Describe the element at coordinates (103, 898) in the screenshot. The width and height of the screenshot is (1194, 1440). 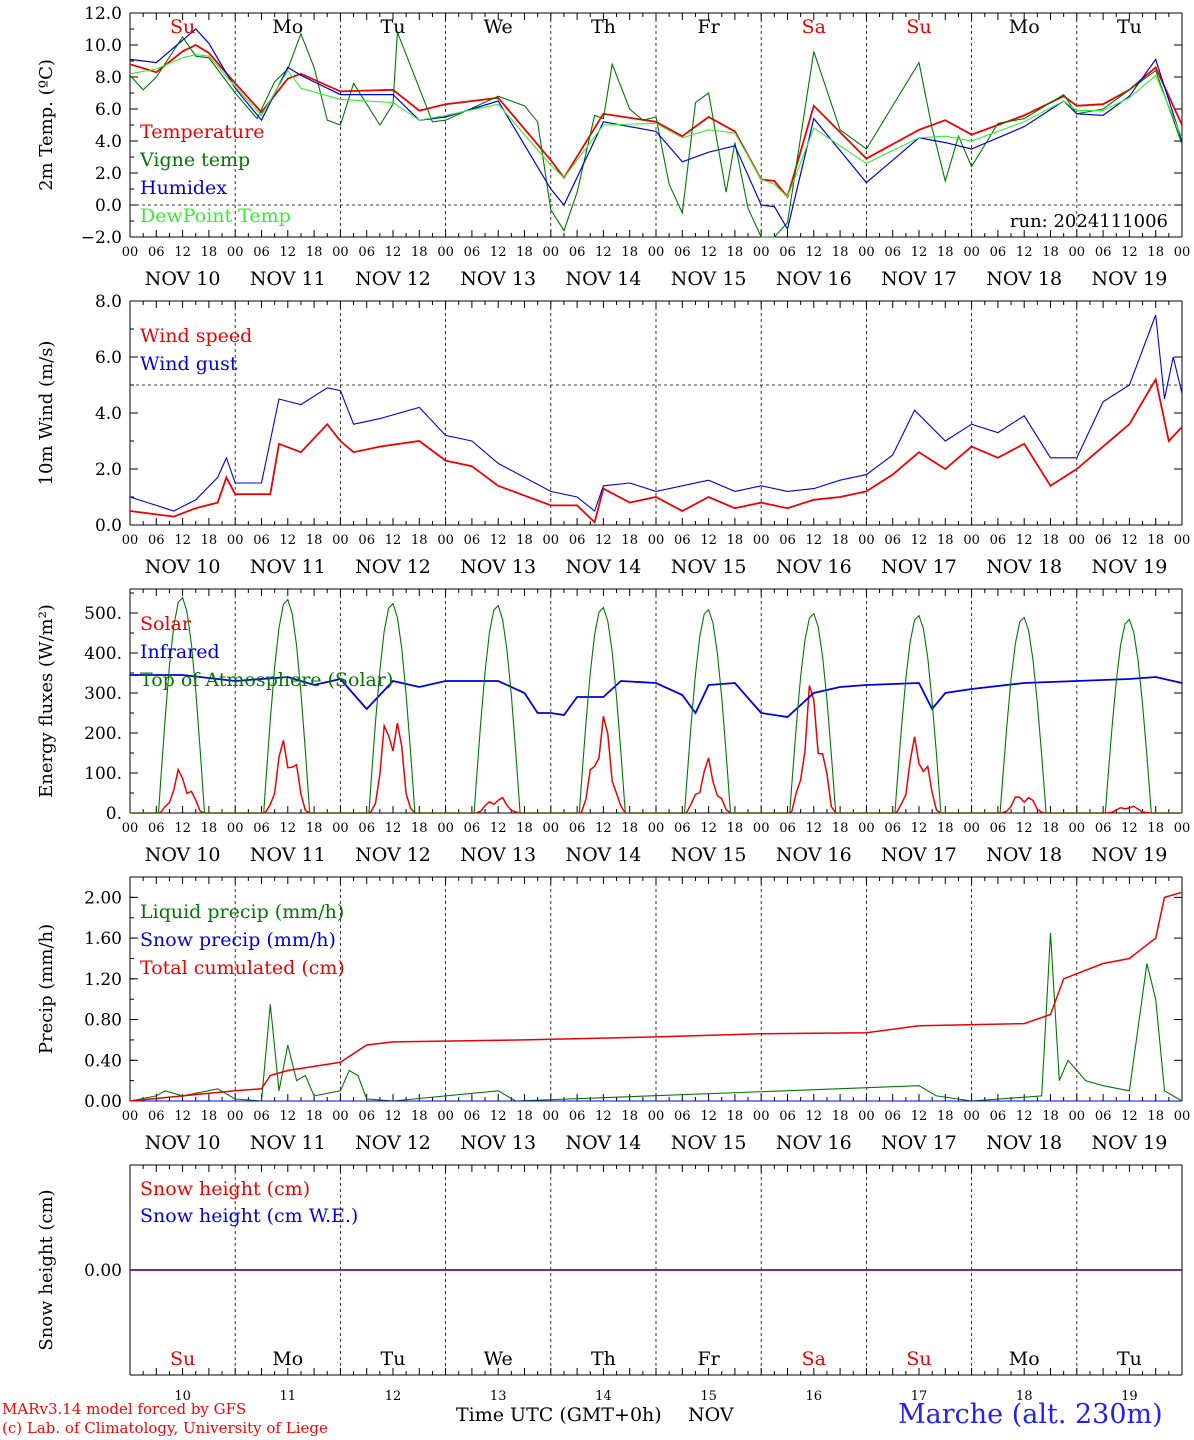
I see `y-tick-label: 2.00` at that location.